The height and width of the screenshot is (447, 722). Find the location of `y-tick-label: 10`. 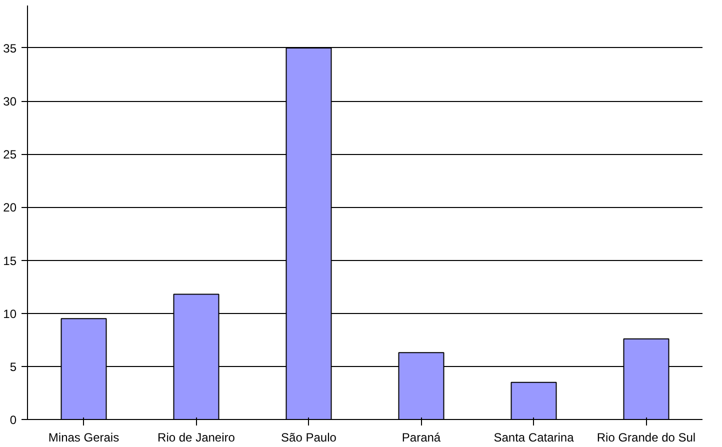

y-tick-label: 10 is located at coordinates (10, 313).